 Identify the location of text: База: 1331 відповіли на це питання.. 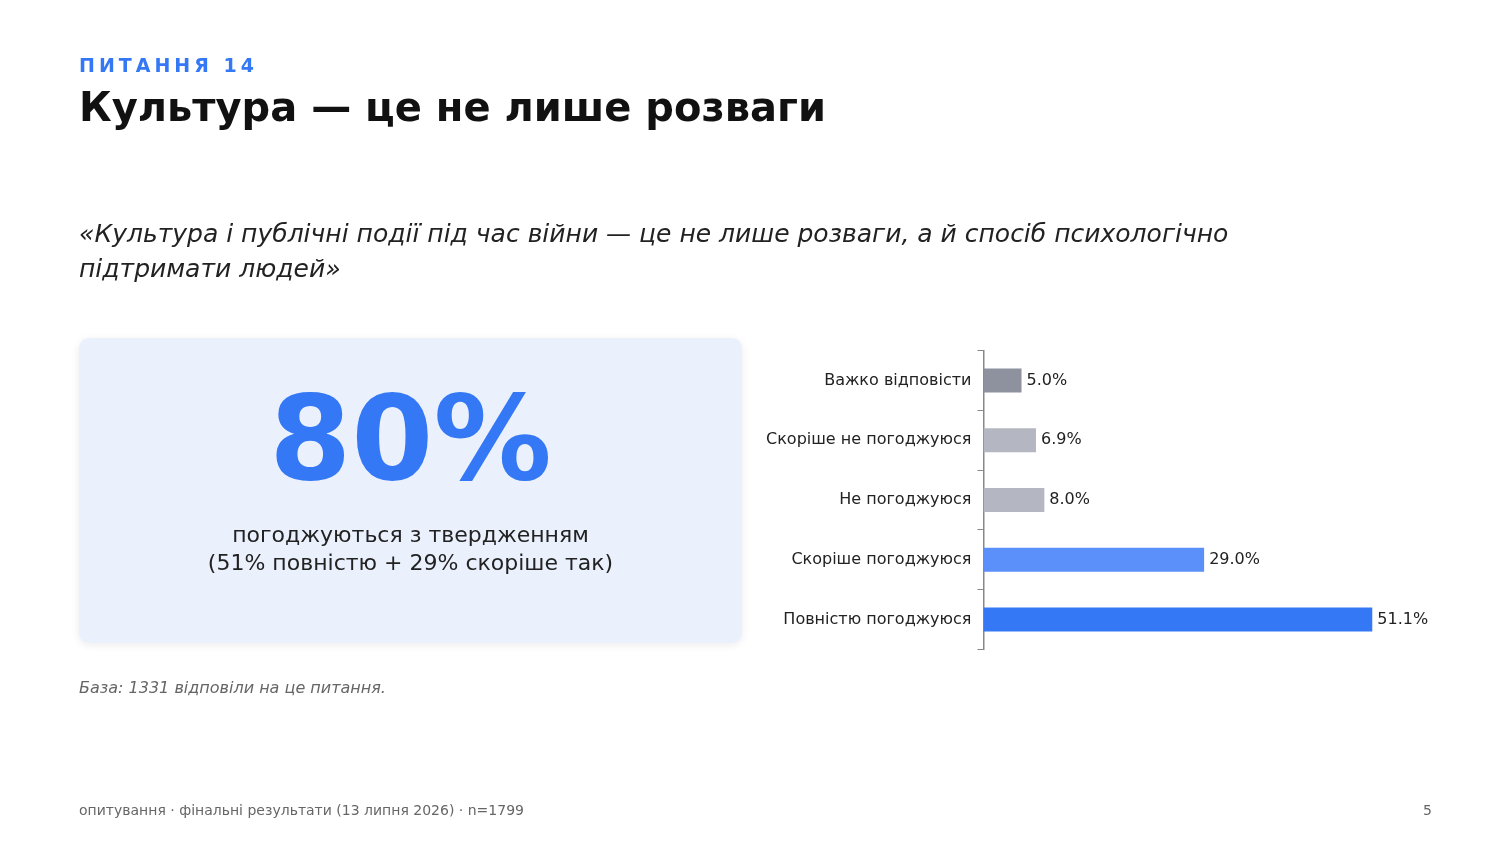
(232, 687).